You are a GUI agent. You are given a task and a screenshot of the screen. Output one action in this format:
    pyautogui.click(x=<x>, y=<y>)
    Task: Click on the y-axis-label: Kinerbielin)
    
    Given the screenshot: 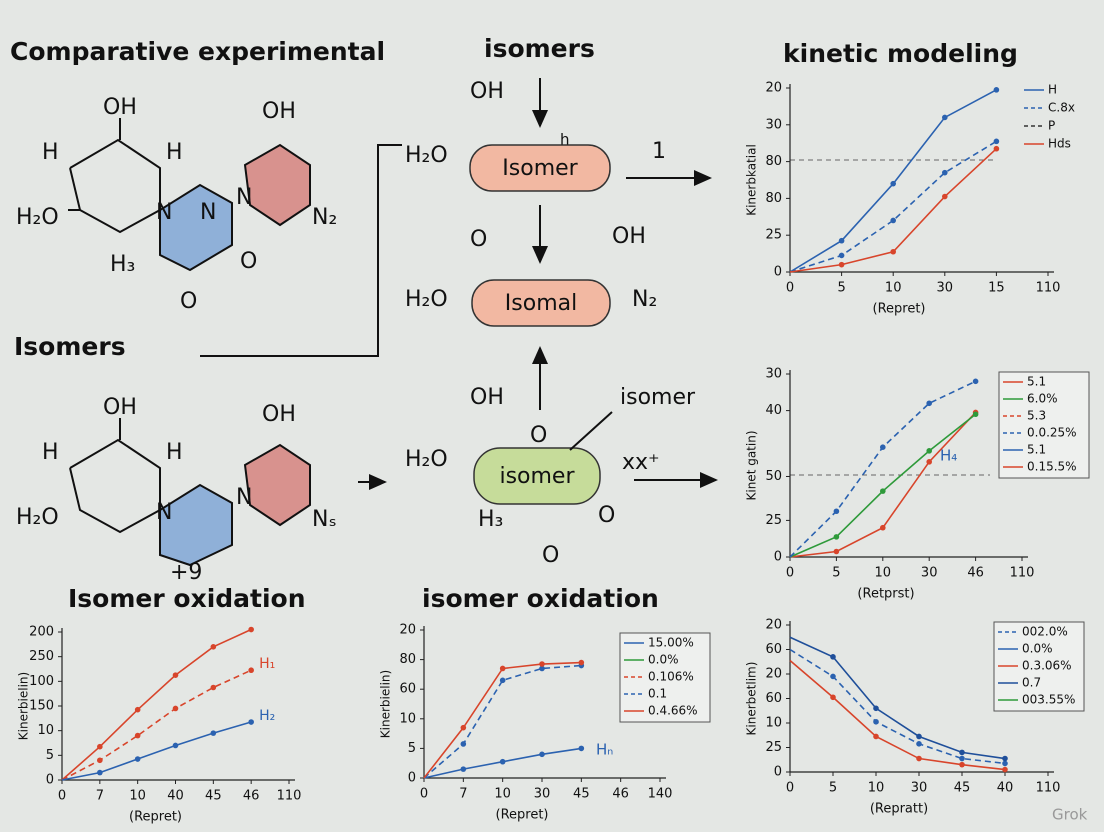 What is the action you would take?
    pyautogui.click(x=24, y=706)
    